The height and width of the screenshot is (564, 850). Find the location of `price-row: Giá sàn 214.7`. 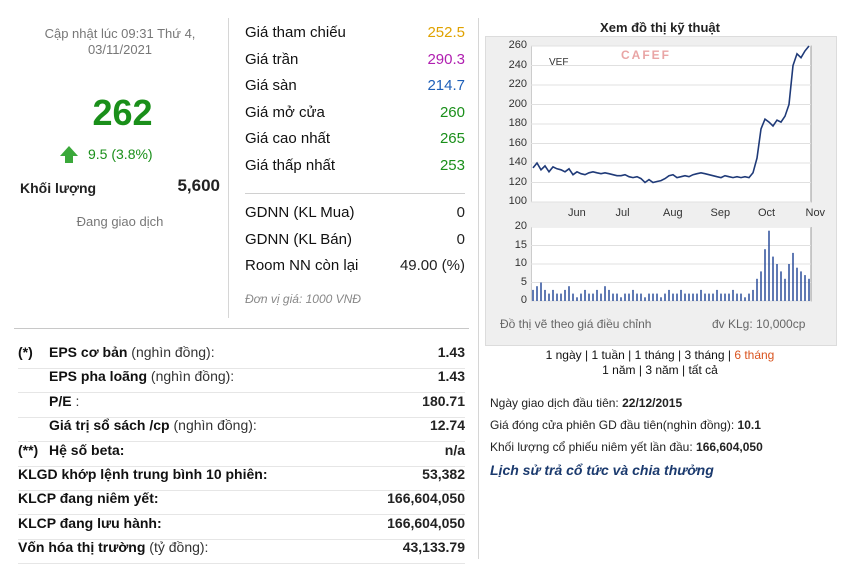

price-row: Giá sàn 214.7 is located at coordinates (355, 85).